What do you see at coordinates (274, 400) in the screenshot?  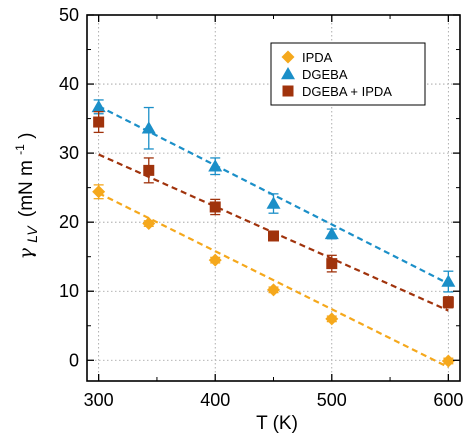 I see `x-tick-labels: 300 400 500 600` at bounding box center [274, 400].